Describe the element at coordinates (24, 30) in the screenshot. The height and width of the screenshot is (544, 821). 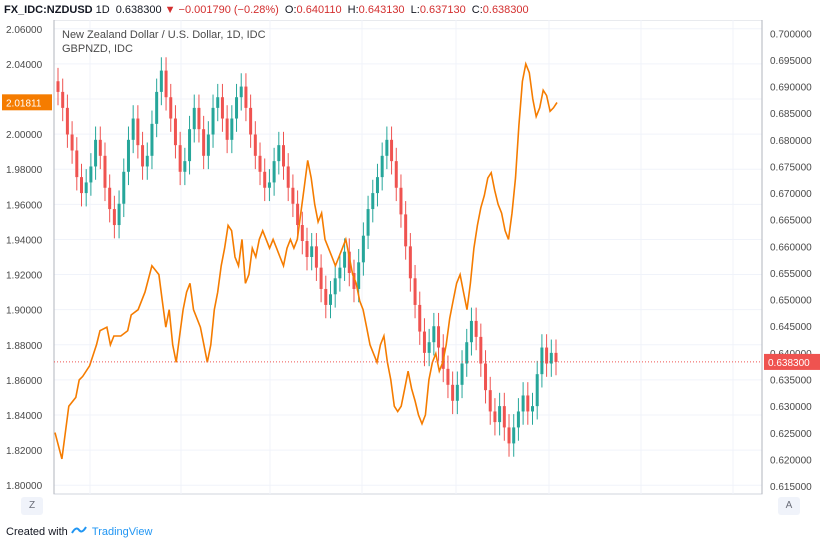
I see `left-axis-tick: 2.06000` at that location.